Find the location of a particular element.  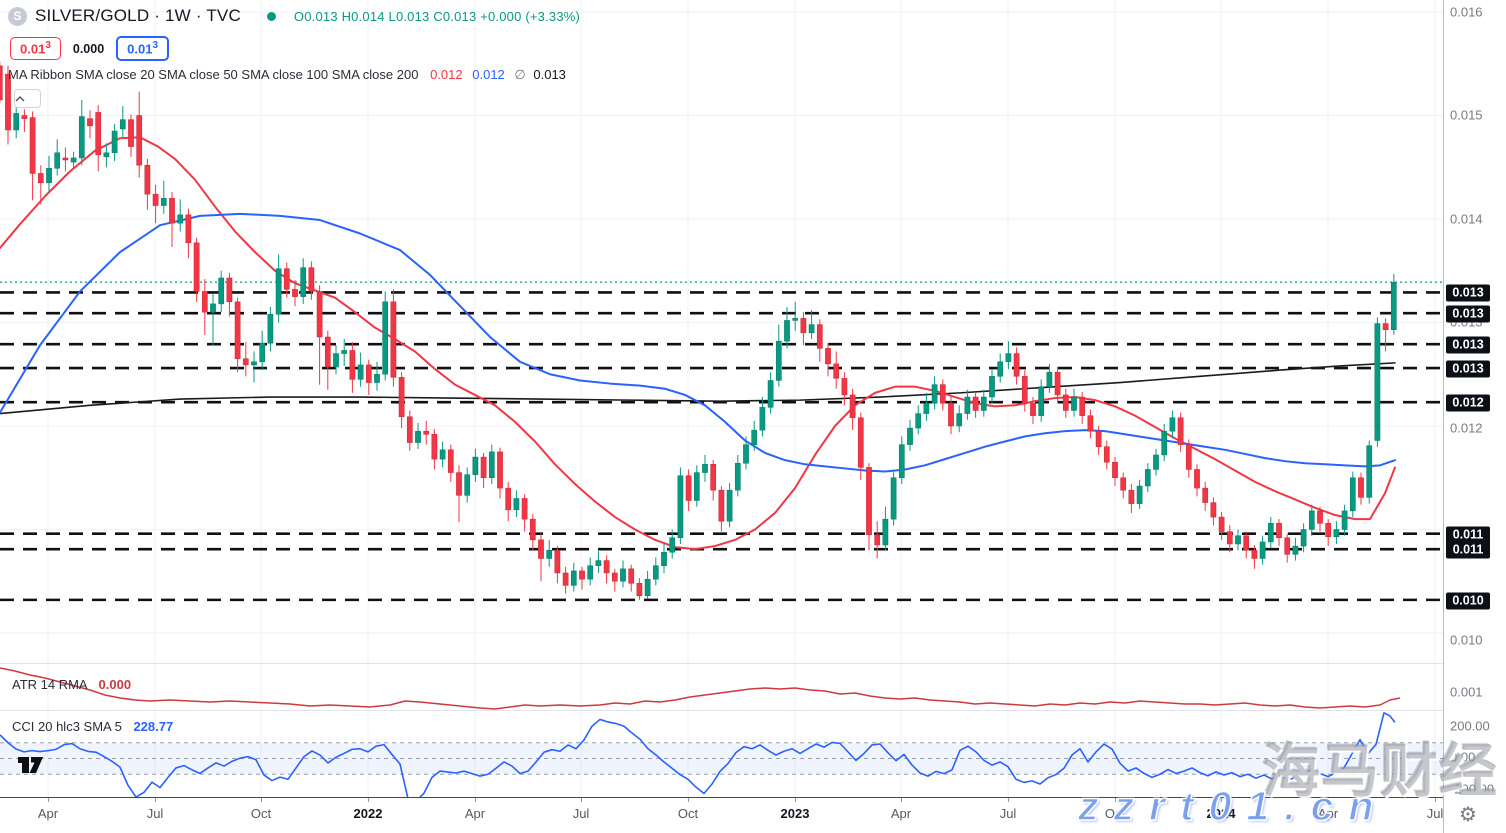

sma100-hidden-value: ∅ is located at coordinates (520, 74).